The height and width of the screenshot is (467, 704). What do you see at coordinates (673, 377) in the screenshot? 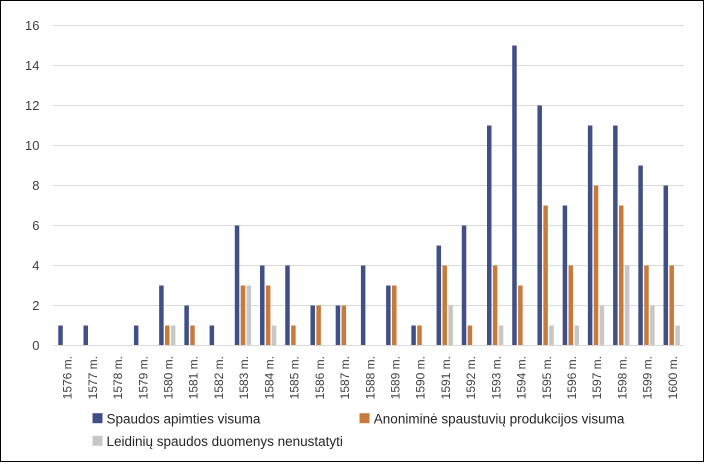
I see `svg-text: 1600 m.` at bounding box center [673, 377].